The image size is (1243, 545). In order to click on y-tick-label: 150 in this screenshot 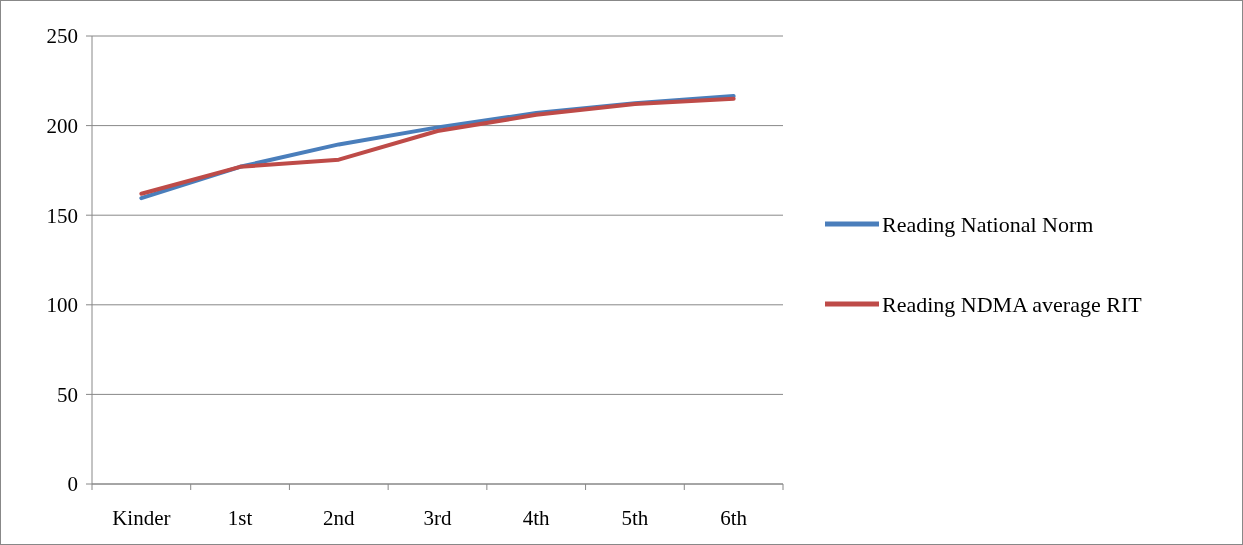, I will do `click(62, 215)`.